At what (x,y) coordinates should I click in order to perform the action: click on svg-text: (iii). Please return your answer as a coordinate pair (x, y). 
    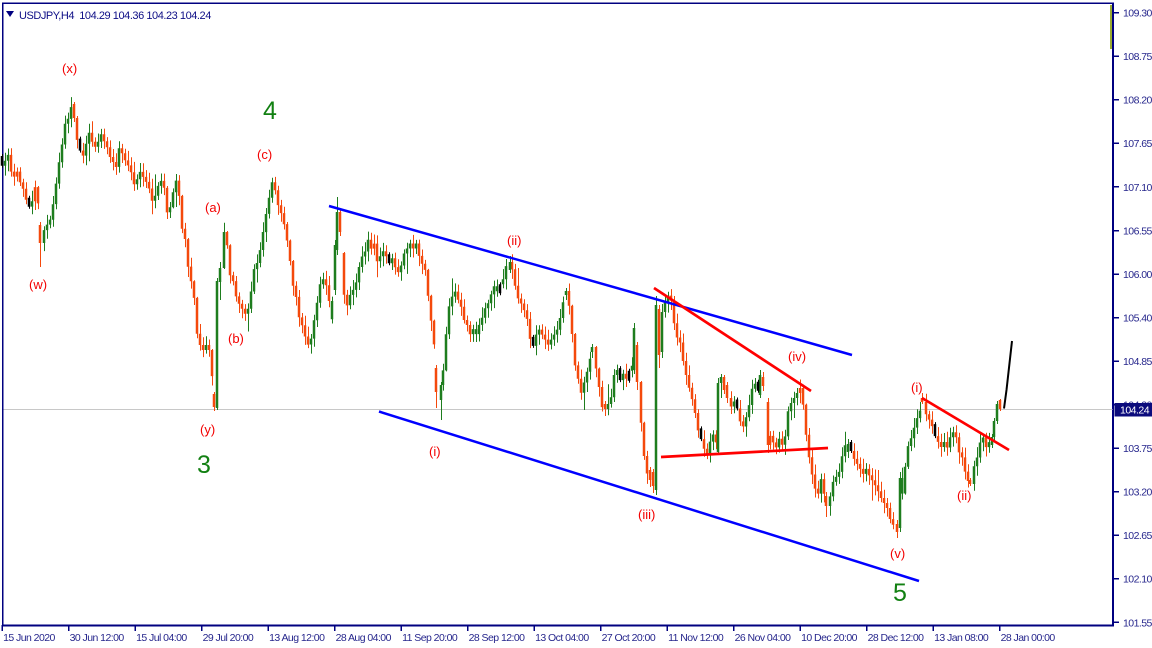
    Looking at the image, I should click on (646, 514).